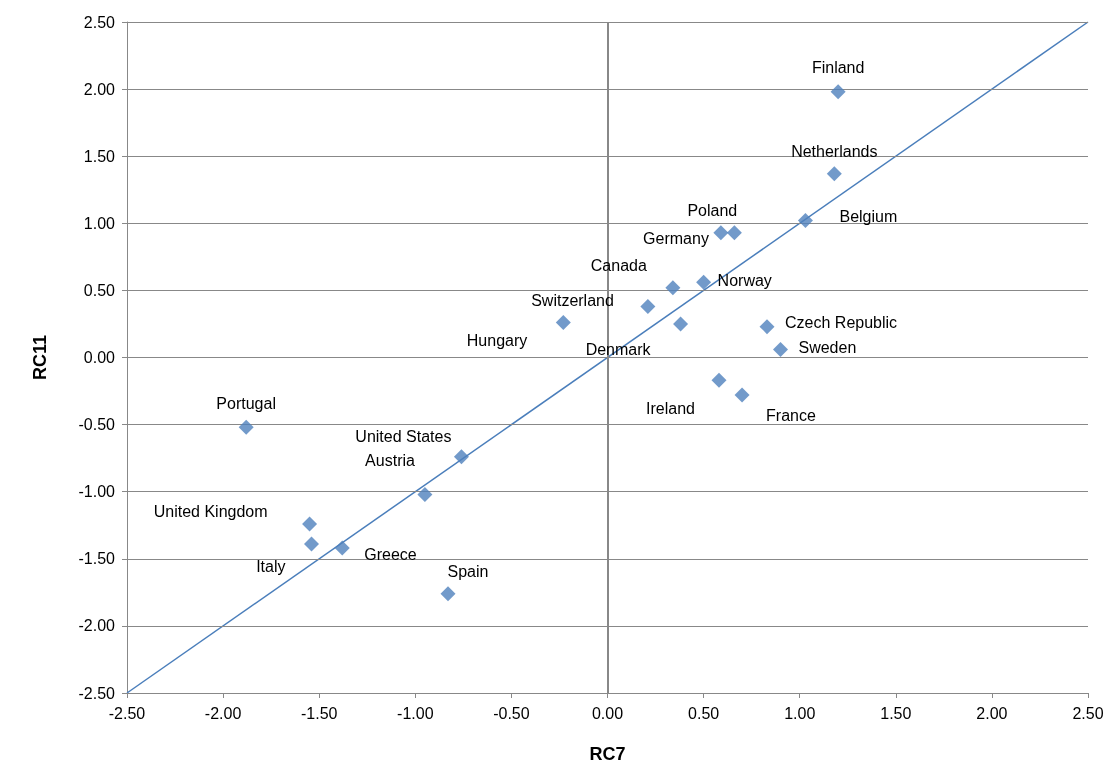  I want to click on annotation: Hungary, so click(497, 341).